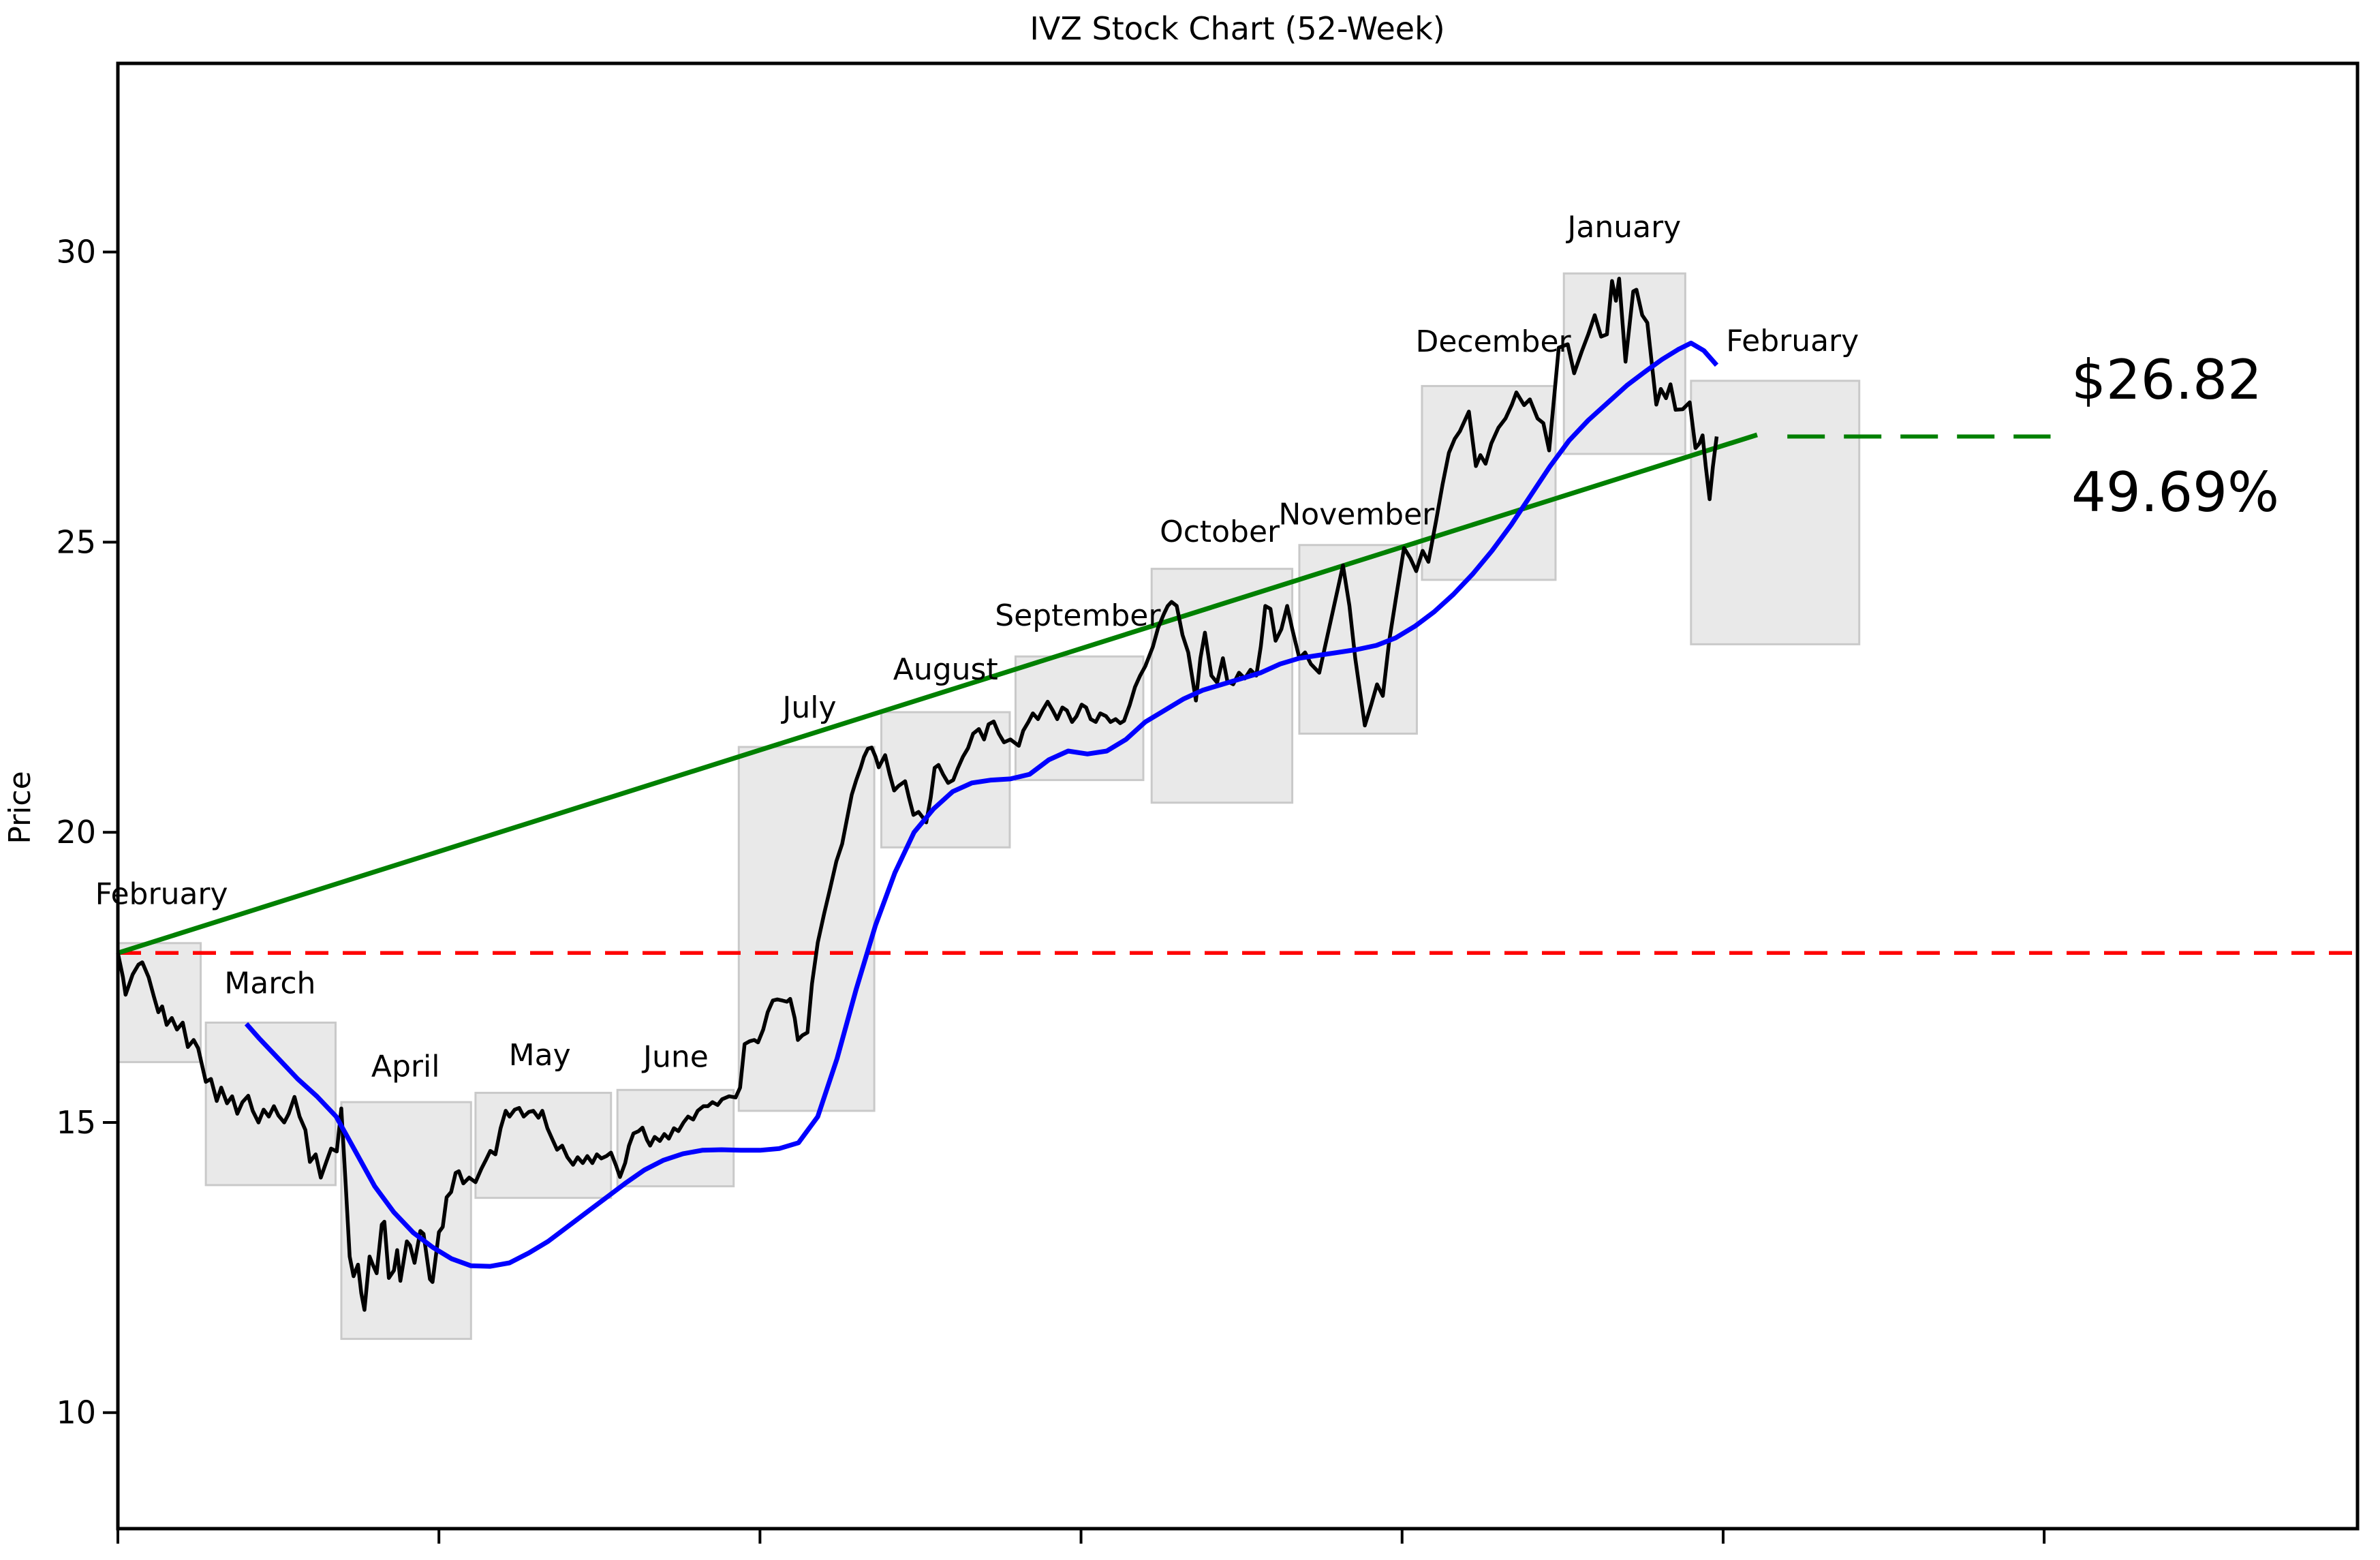 Image resolution: width=2380 pixels, height=1560 pixels. Describe the element at coordinates (76, 1122) in the screenshot. I see `y-tick-label: 15` at that location.